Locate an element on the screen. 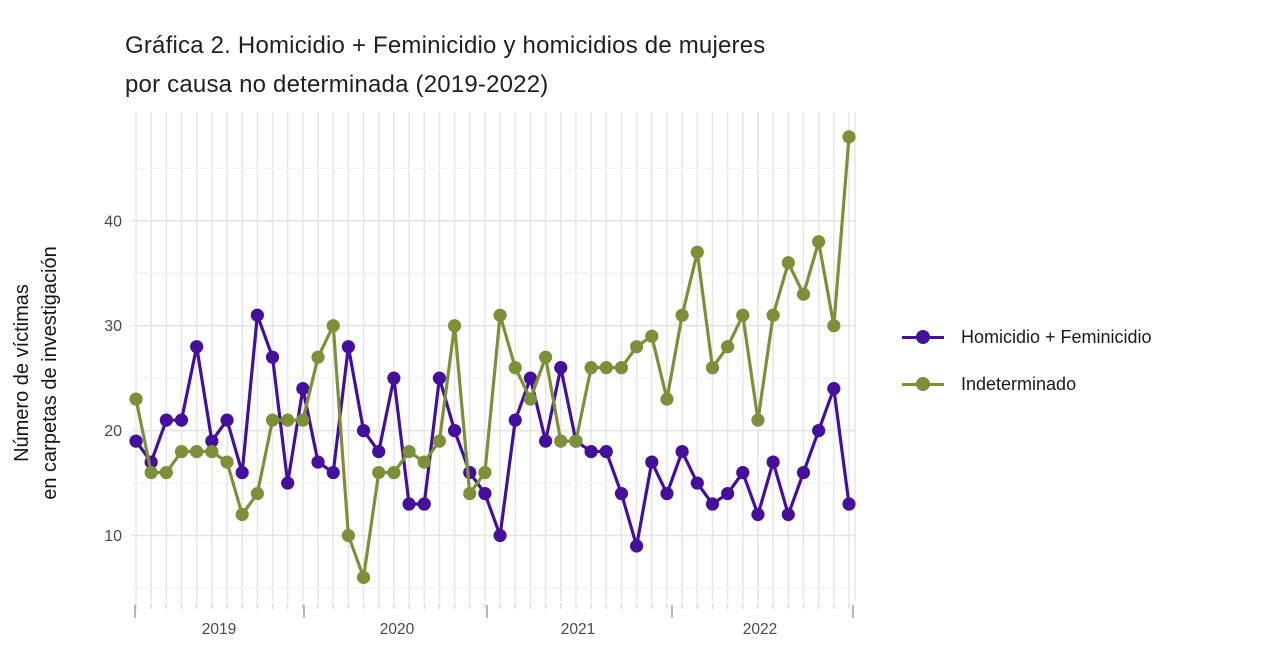 The width and height of the screenshot is (1272, 669). y-tick-label: 40 is located at coordinates (113, 221).